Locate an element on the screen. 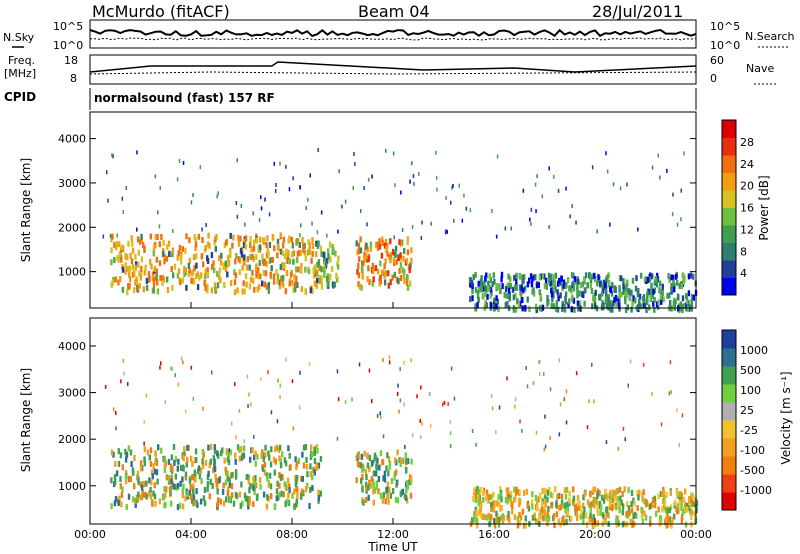 Image resolution: width=800 pixels, height=554 pixels. time-tick-label: 00:00 is located at coordinates (696, 534).